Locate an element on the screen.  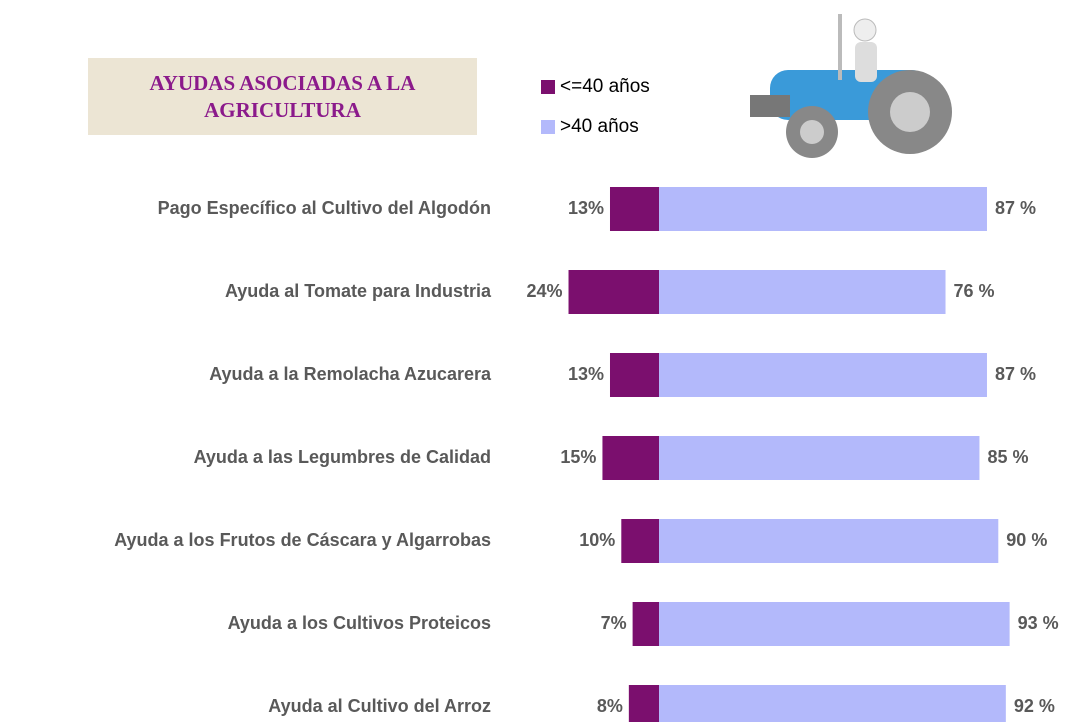
category-label: Ayuda al Tomate para Industria is located at coordinates (358, 291).